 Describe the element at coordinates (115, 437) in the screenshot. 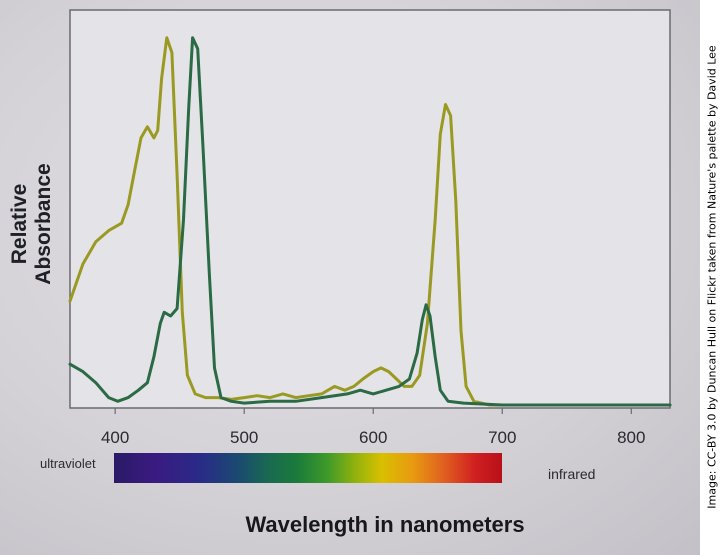

I see `x-tick-label-400: 400` at that location.